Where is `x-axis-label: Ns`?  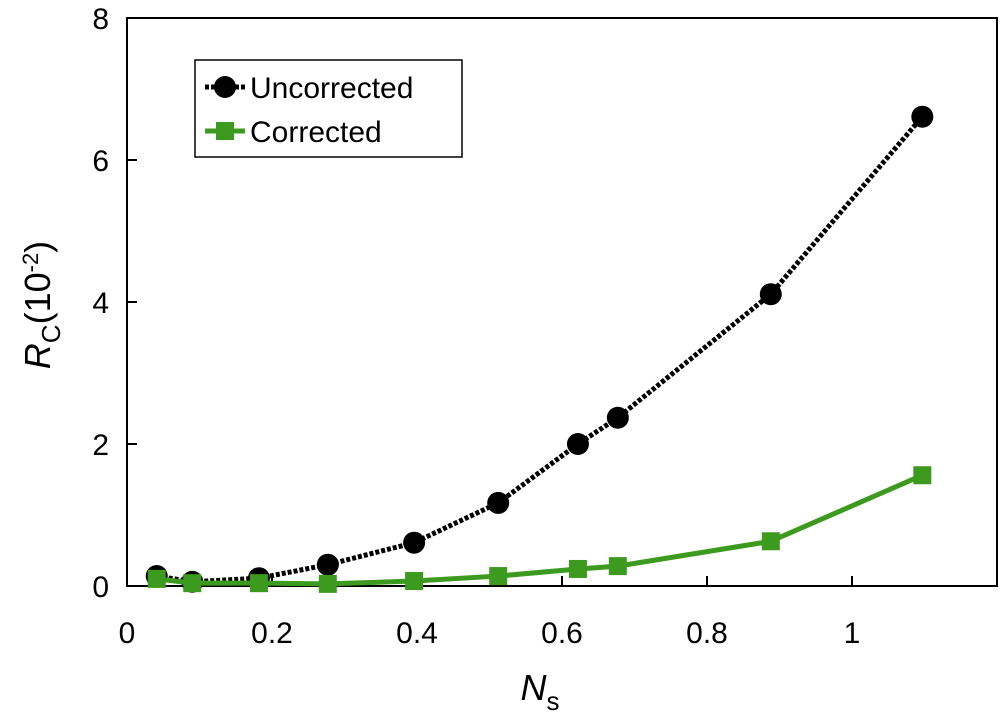 x-axis-label: Ns is located at coordinates (540, 691).